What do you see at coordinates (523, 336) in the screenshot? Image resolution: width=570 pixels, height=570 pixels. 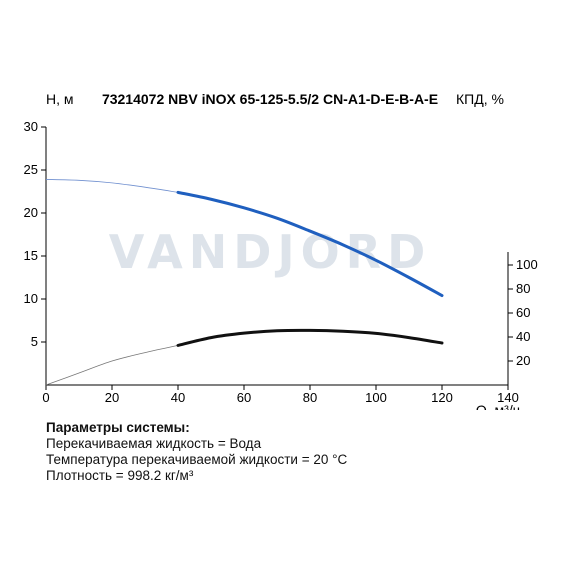 I see `right-y-tick-label: 40` at bounding box center [523, 336].